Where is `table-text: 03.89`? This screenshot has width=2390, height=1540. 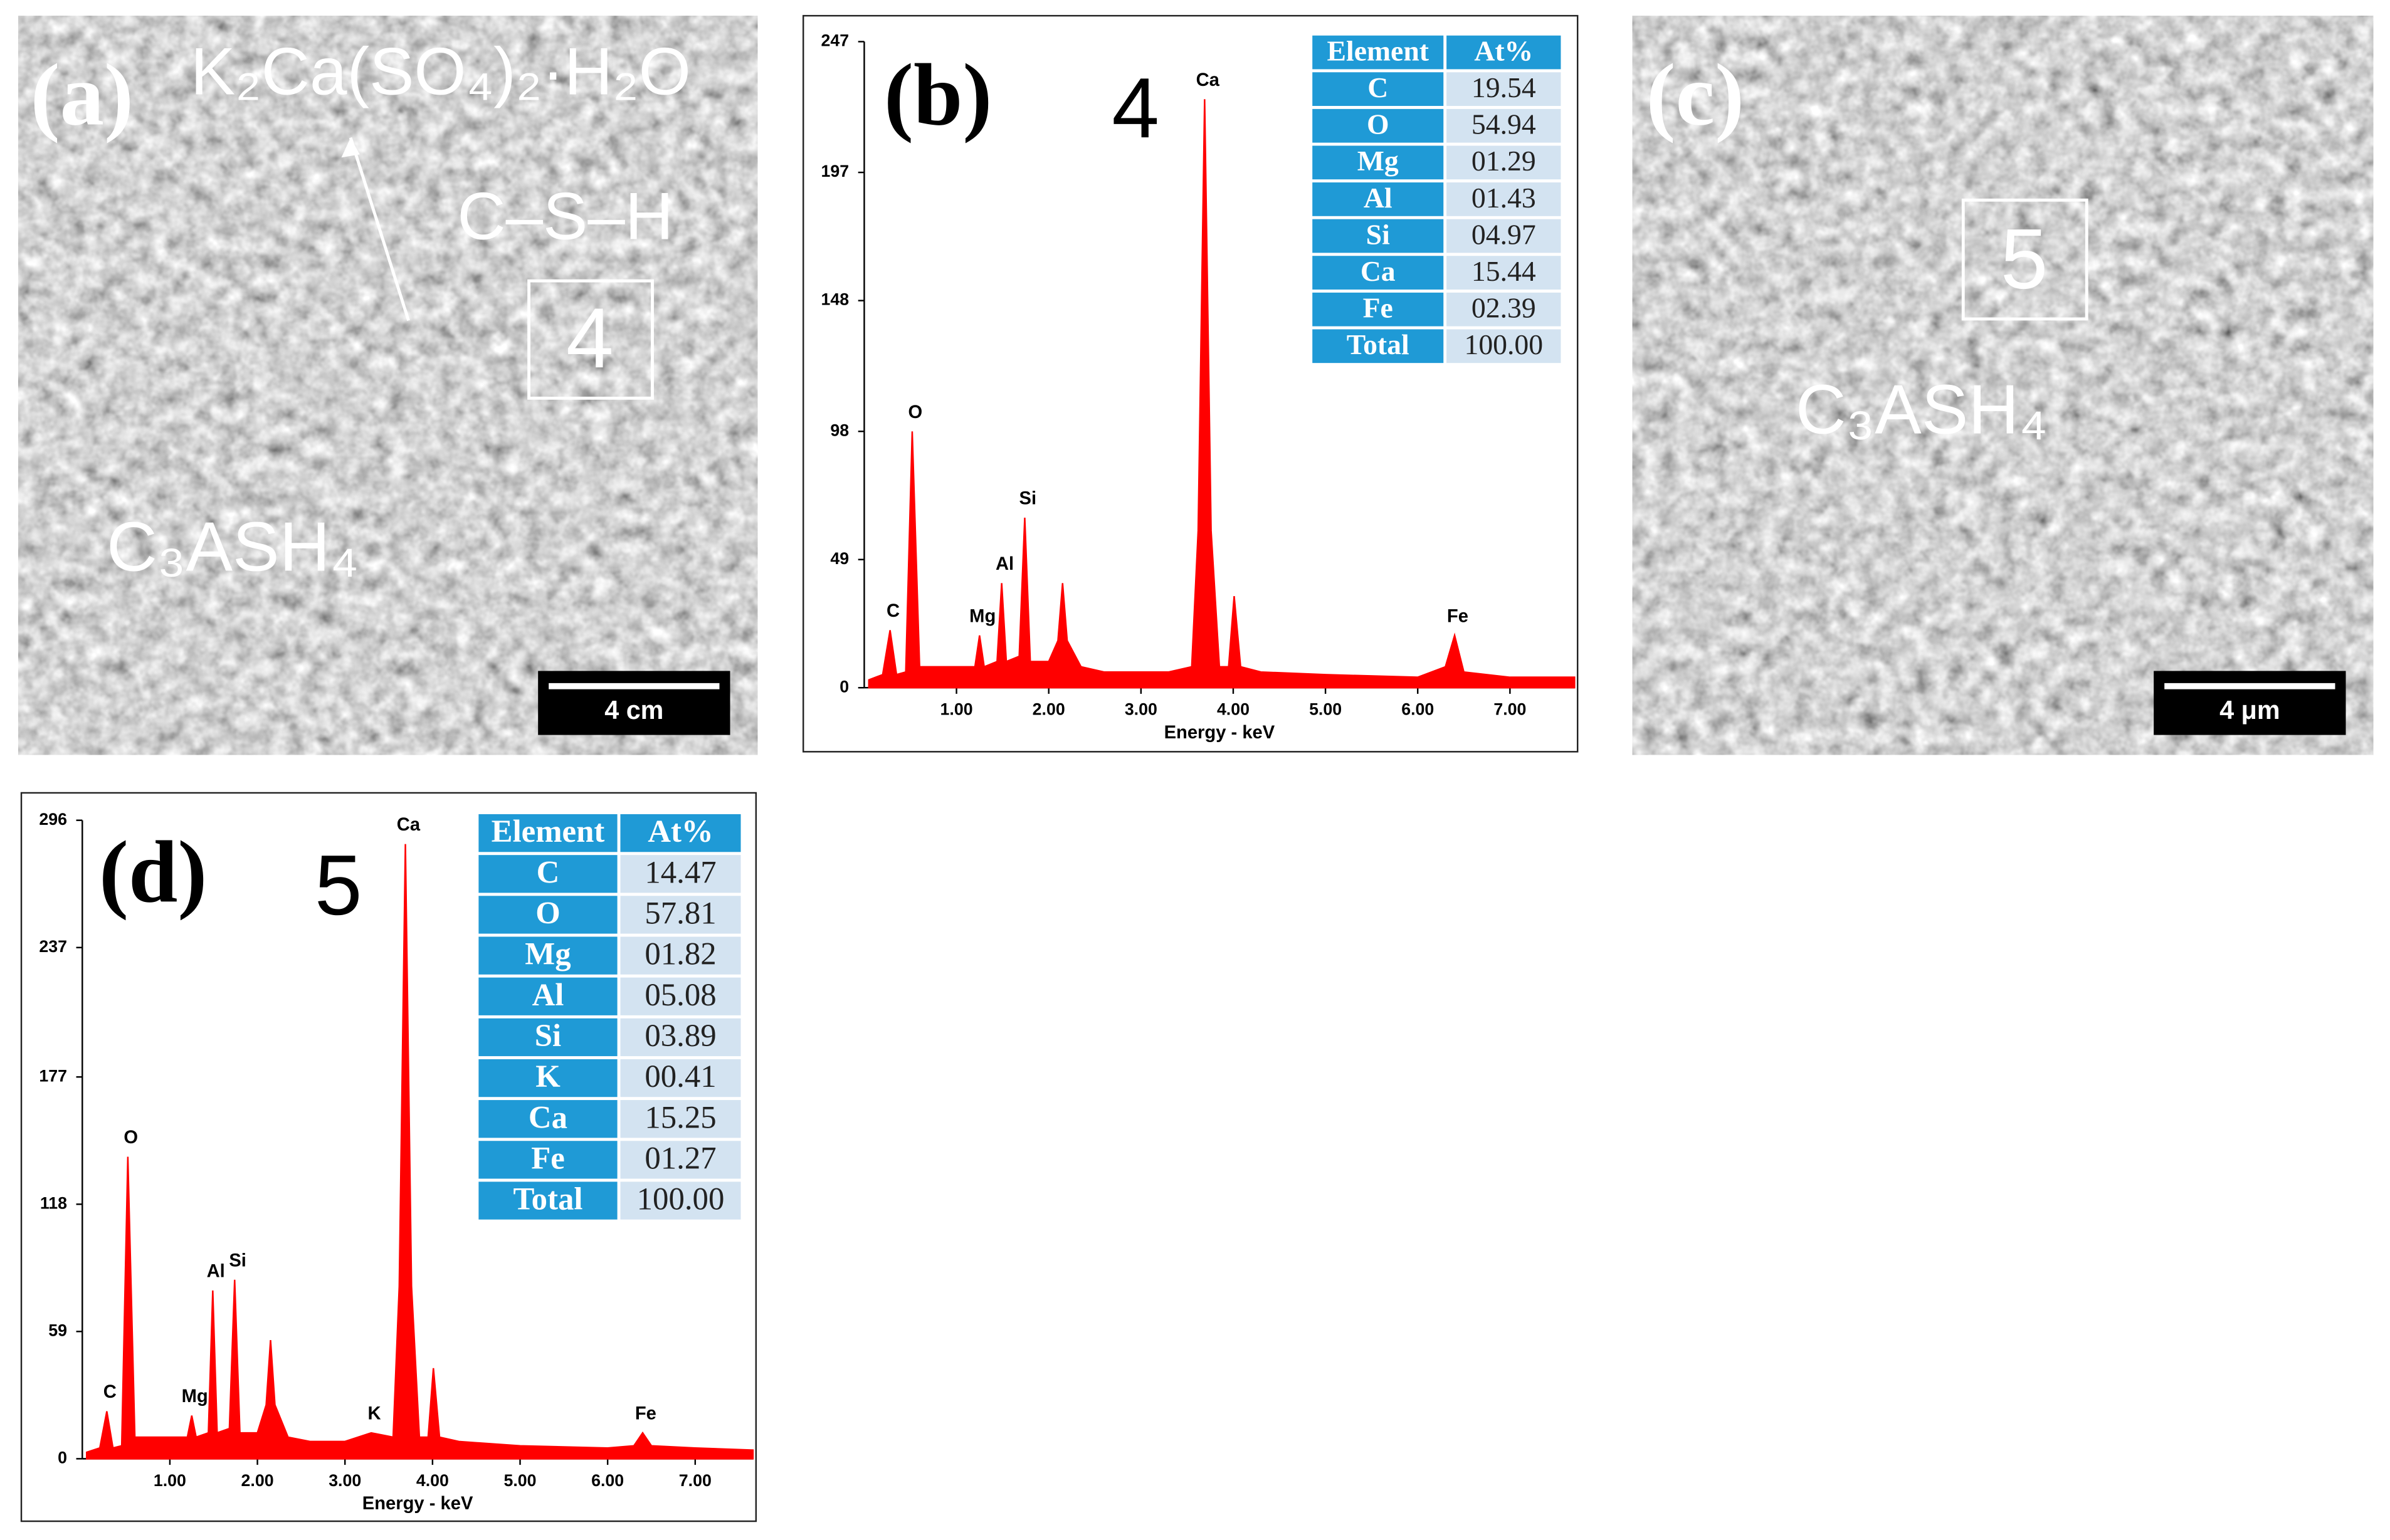 table-text: 03.89 is located at coordinates (680, 1035).